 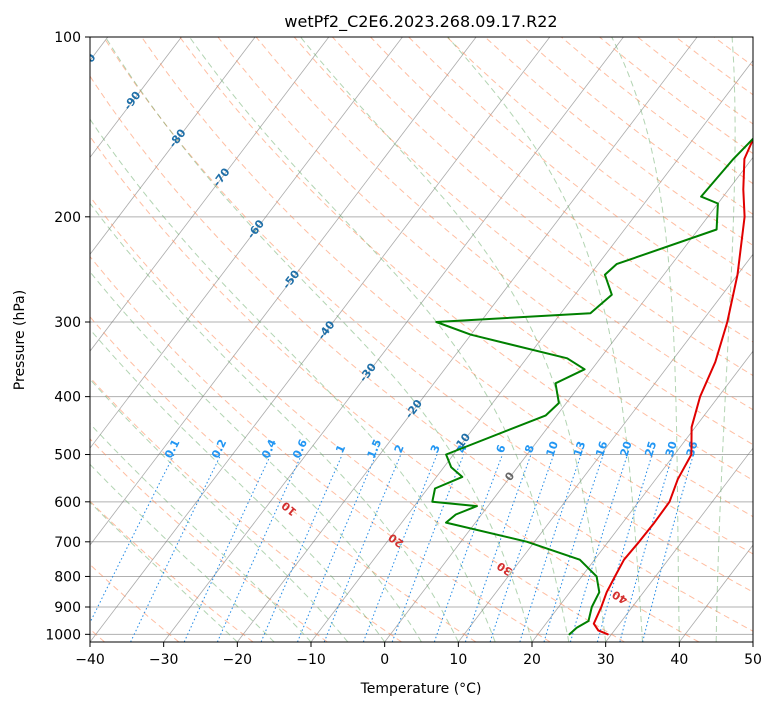 What do you see at coordinates (509, 476) in the screenshot?
I see `isotherm-label: 0` at bounding box center [509, 476].